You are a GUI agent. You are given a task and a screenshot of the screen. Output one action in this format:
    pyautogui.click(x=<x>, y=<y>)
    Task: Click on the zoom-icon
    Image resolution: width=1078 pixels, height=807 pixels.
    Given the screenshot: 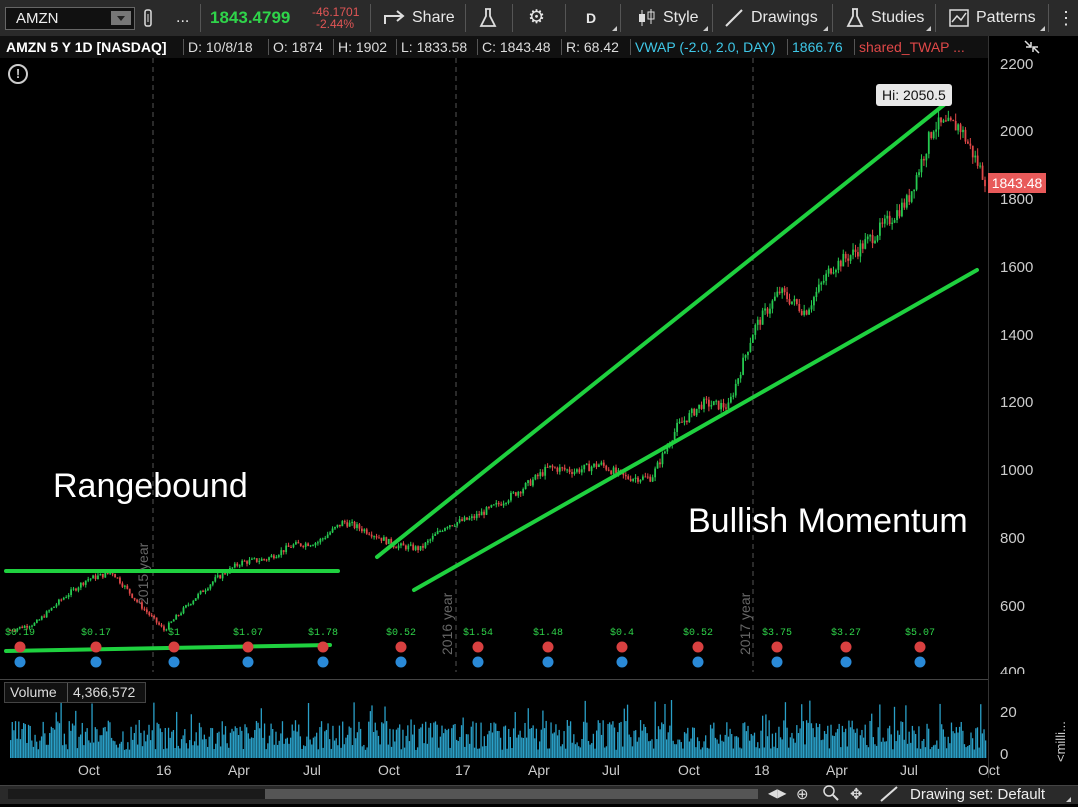 What is the action you would take?
    pyautogui.click(x=831, y=795)
    